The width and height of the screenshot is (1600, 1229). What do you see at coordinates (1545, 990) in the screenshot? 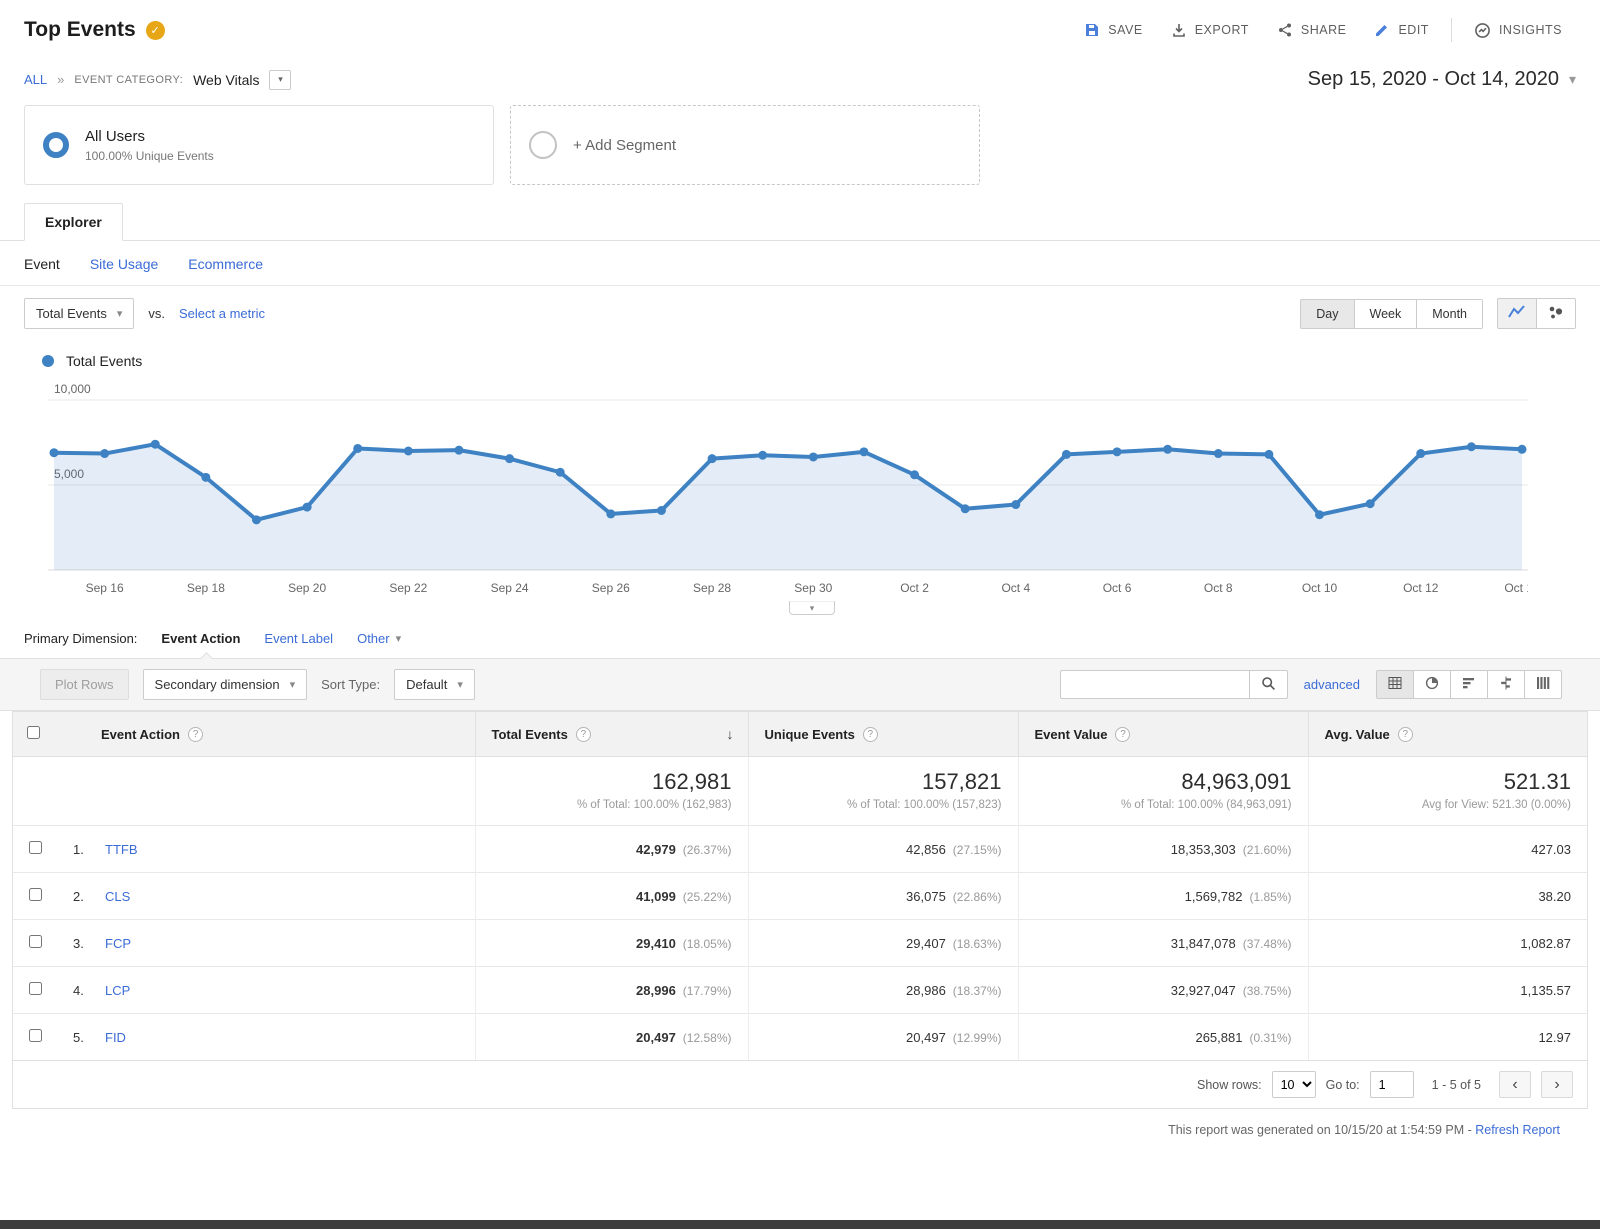
I see `avg-value-value: 1,135.57` at bounding box center [1545, 990].